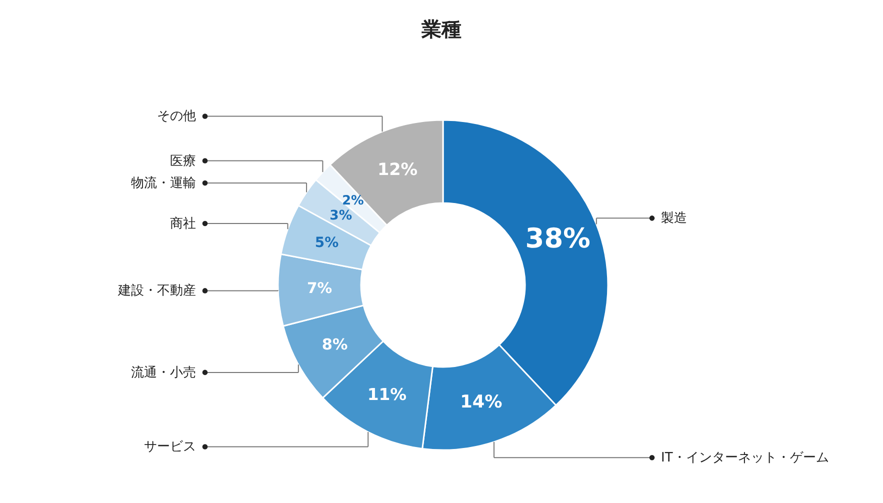  What do you see at coordinates (745, 458) in the screenshot?
I see `slice-label: IT・インターネット・ゲーム` at bounding box center [745, 458].